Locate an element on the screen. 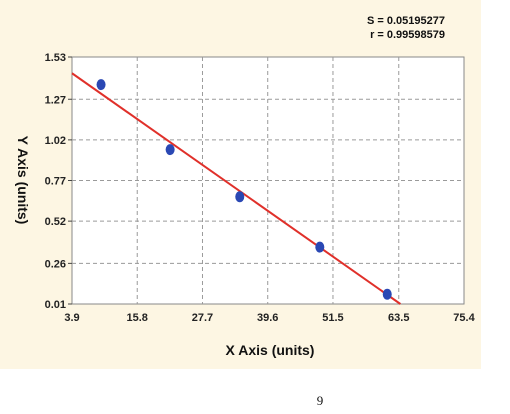 The image size is (510, 414). y-tick-label: 1.53 is located at coordinates (55, 58).